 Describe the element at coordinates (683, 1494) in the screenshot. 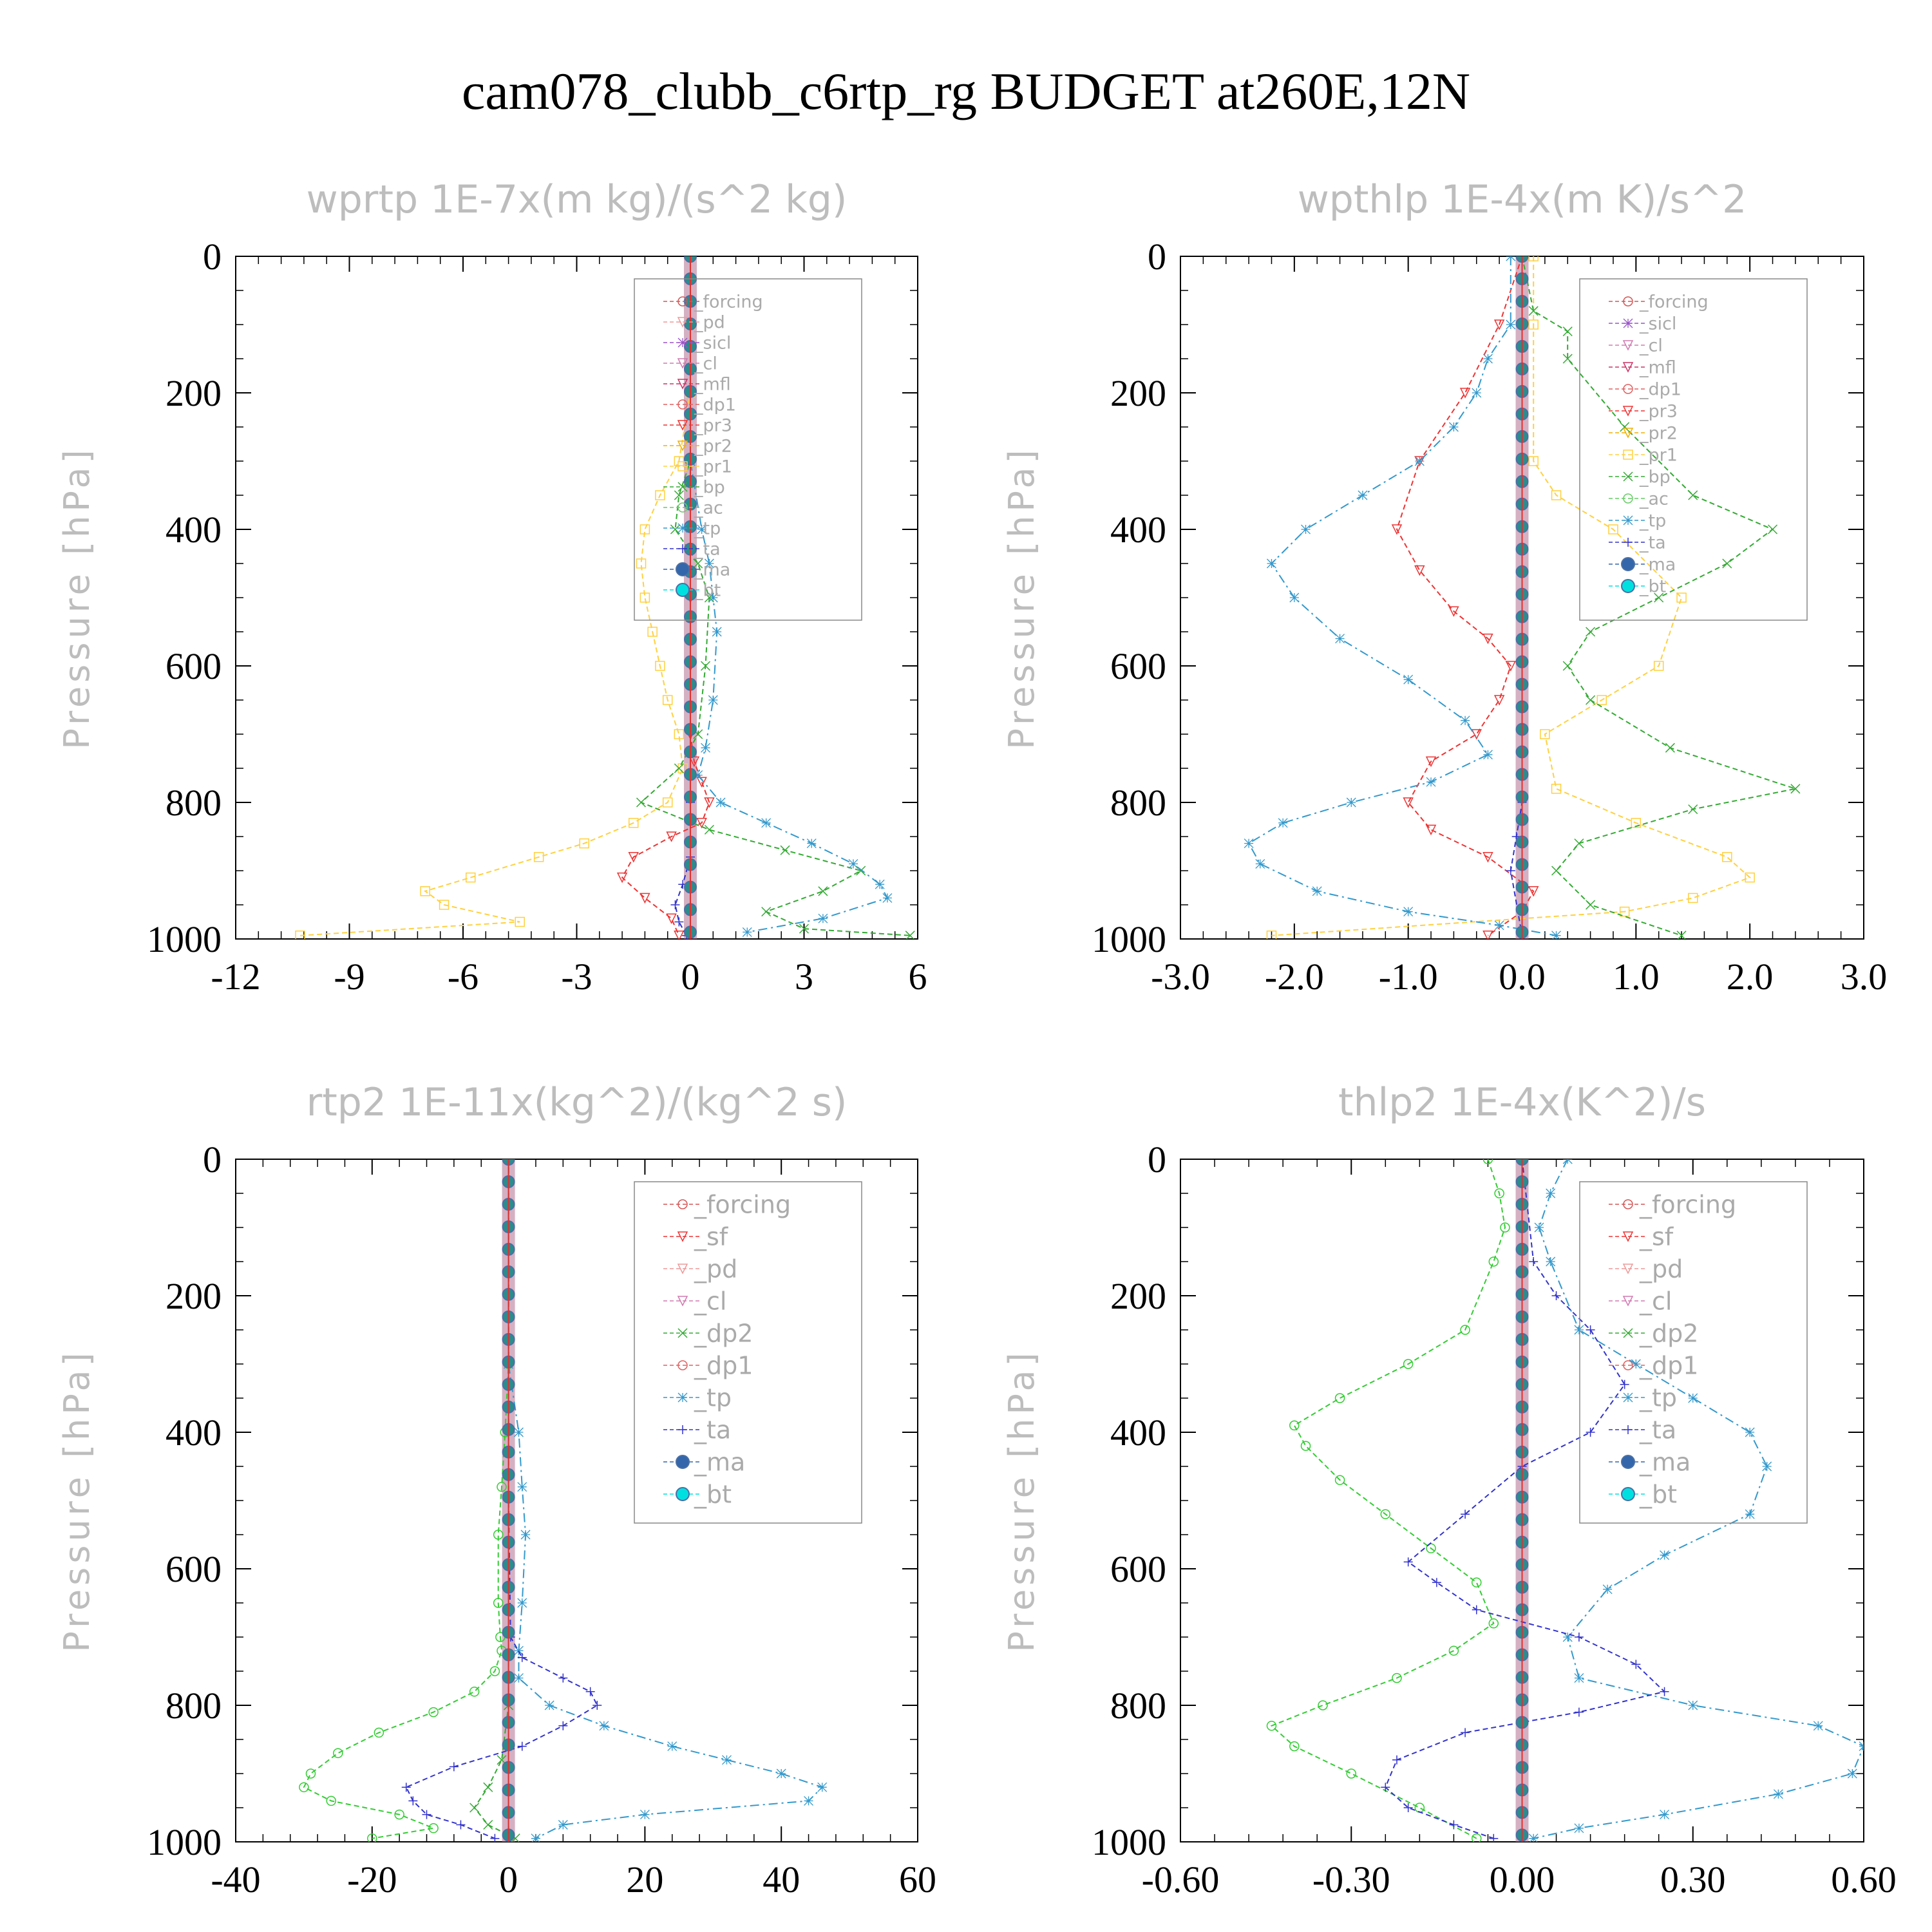

I see `legend-marker_bt` at that location.